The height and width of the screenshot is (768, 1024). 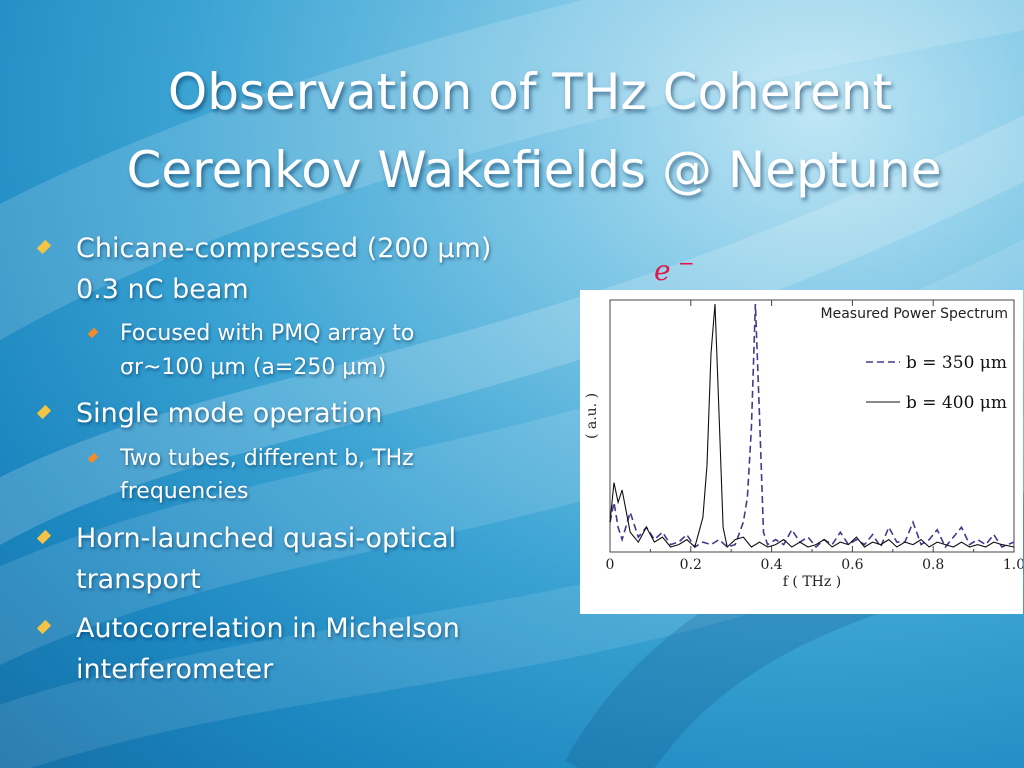 What do you see at coordinates (162, 289) in the screenshot?
I see `bullet-text: 0.3 nC beam` at bounding box center [162, 289].